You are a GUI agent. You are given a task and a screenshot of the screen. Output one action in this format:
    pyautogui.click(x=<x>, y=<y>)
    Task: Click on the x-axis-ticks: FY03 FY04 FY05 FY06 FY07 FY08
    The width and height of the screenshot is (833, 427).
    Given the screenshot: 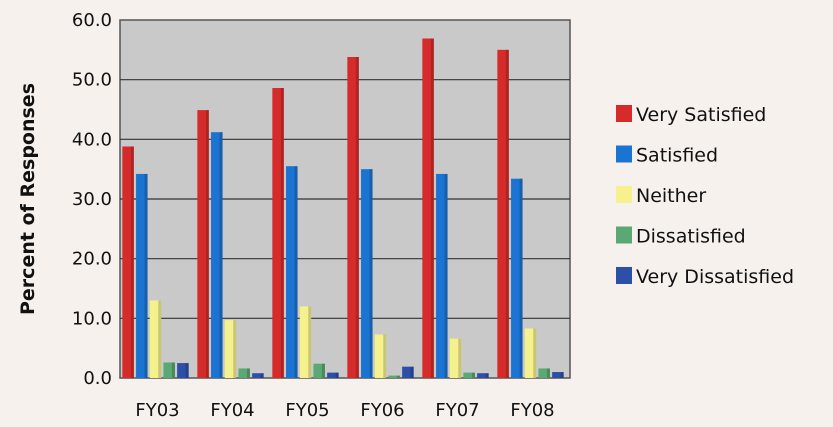 What is the action you would take?
    pyautogui.click(x=344, y=410)
    